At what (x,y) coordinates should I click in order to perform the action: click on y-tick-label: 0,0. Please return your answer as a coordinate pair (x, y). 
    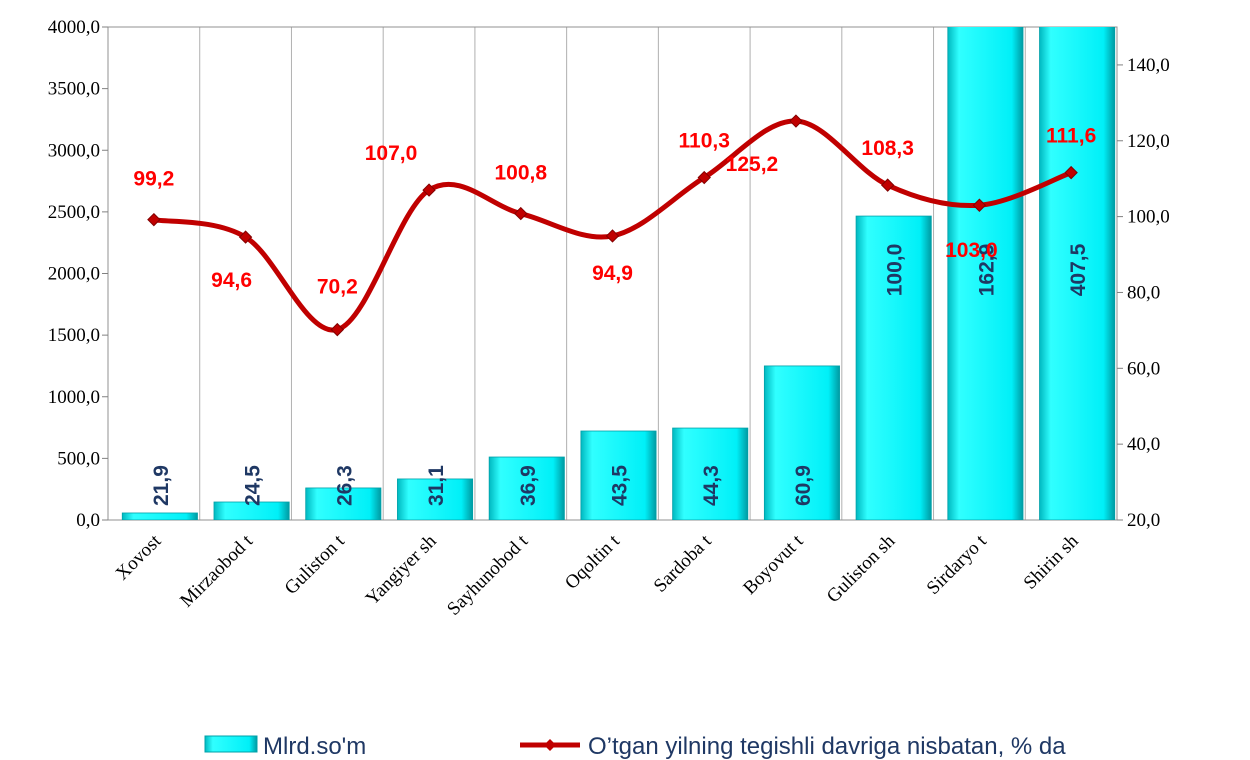
    Looking at the image, I should click on (88, 520).